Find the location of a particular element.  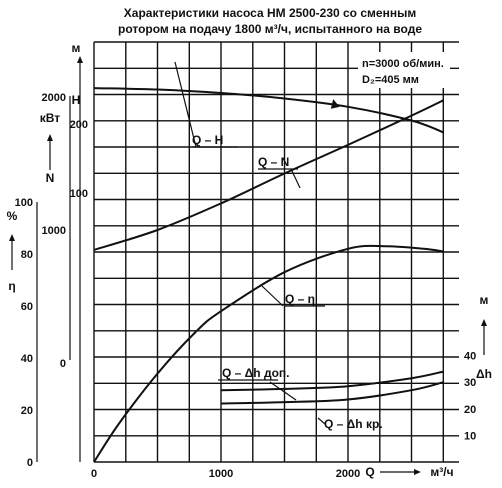

h-axis-unit: м is located at coordinates (76, 48).